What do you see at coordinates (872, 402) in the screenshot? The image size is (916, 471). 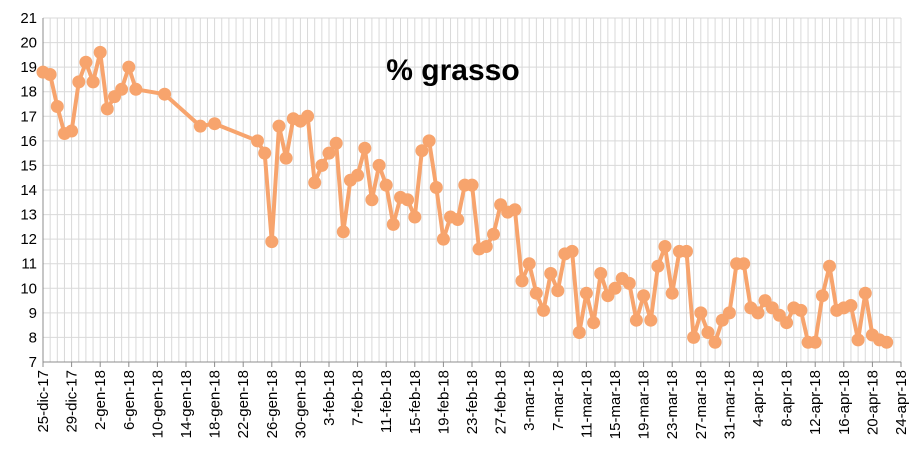 I see `x-tick-label: 20-apr-18` at bounding box center [872, 402].